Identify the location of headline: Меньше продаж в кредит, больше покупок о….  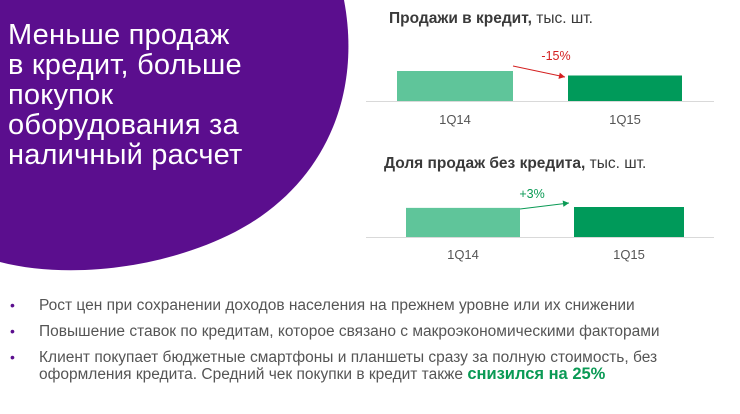
(143, 95).